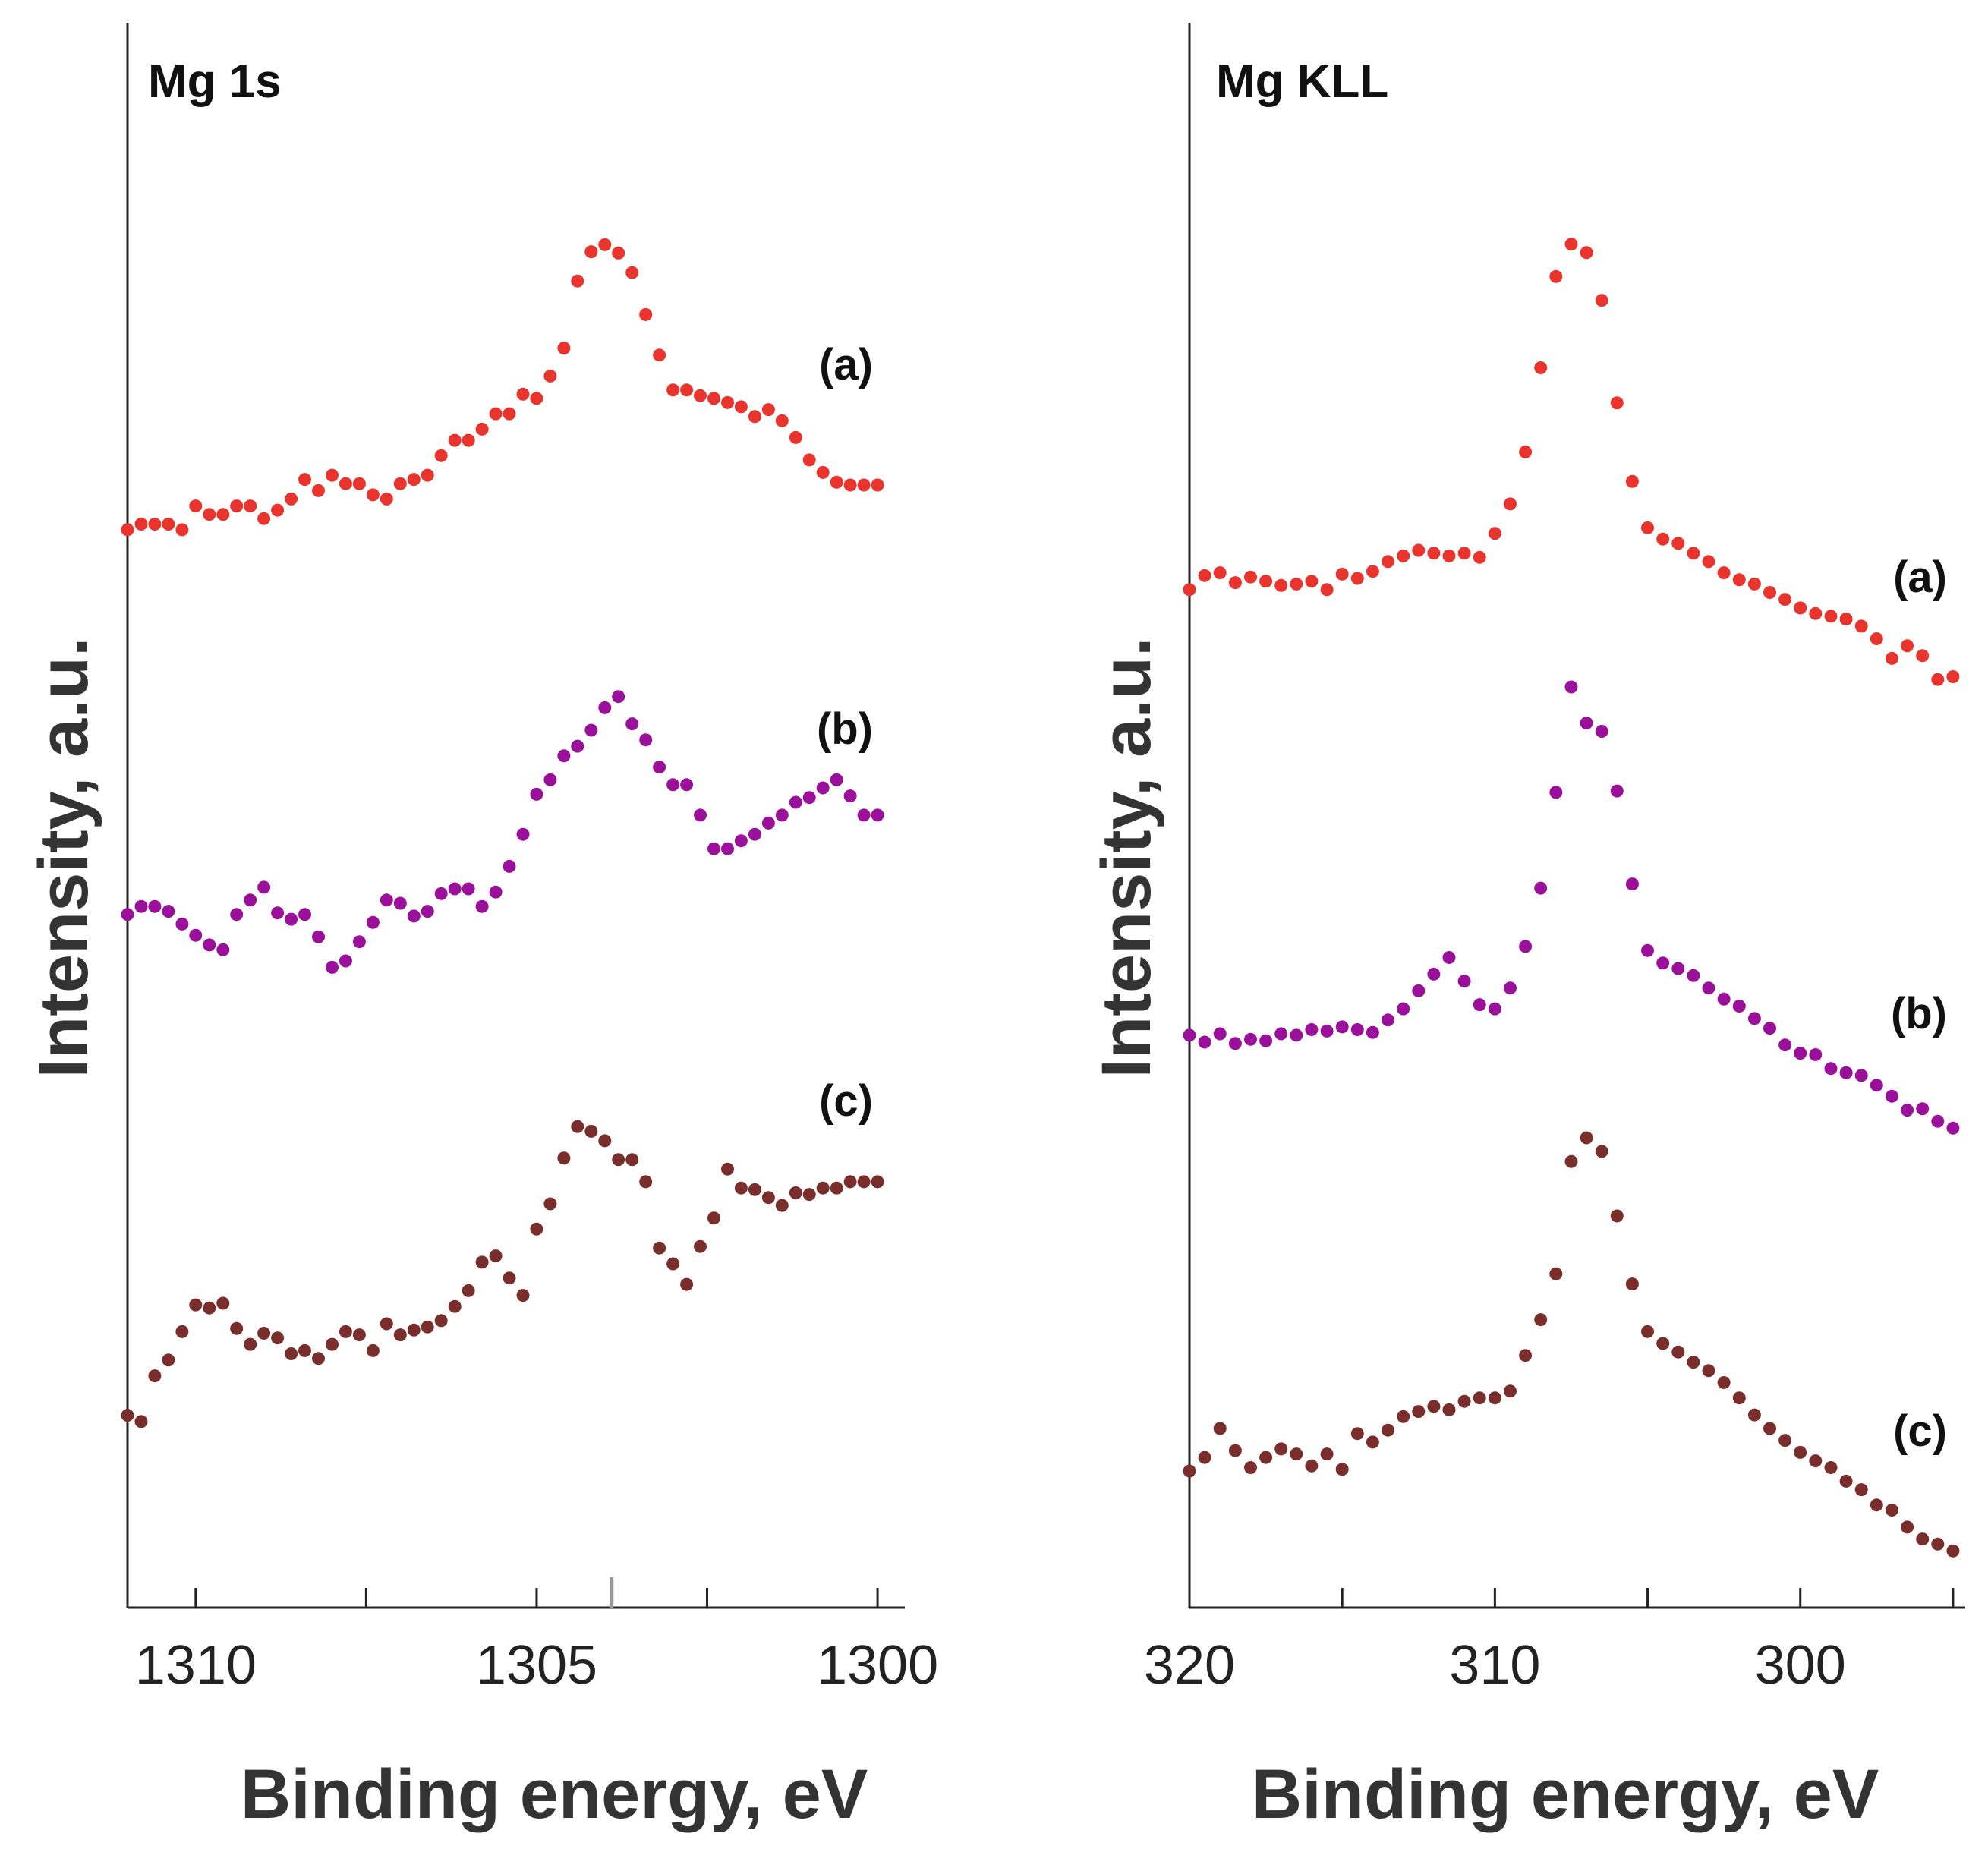  I want to click on left-x-axis-title: Binding energy, eV, so click(554, 1795).